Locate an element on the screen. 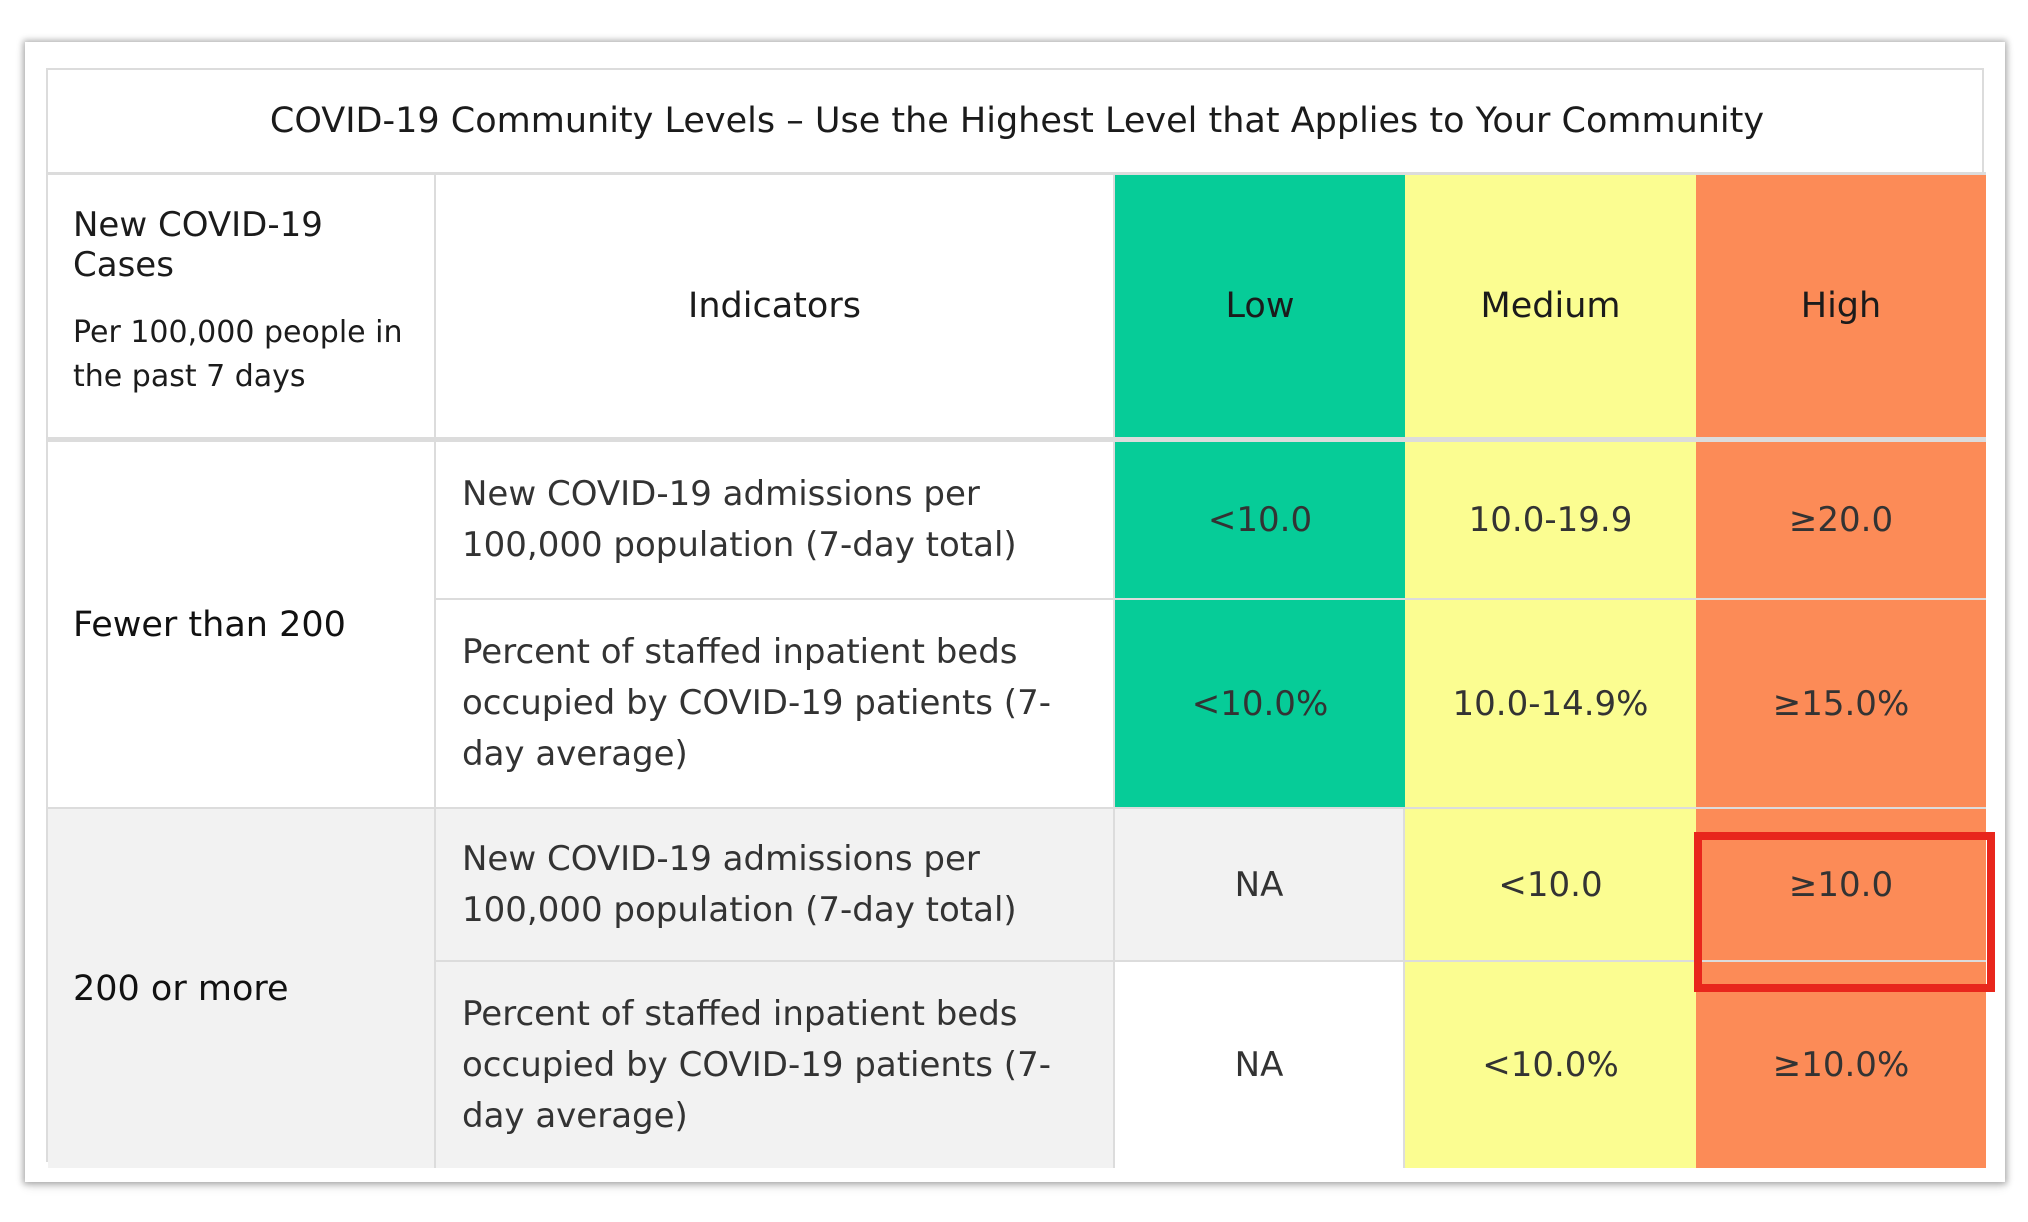  header-high: High is located at coordinates (1841, 308).